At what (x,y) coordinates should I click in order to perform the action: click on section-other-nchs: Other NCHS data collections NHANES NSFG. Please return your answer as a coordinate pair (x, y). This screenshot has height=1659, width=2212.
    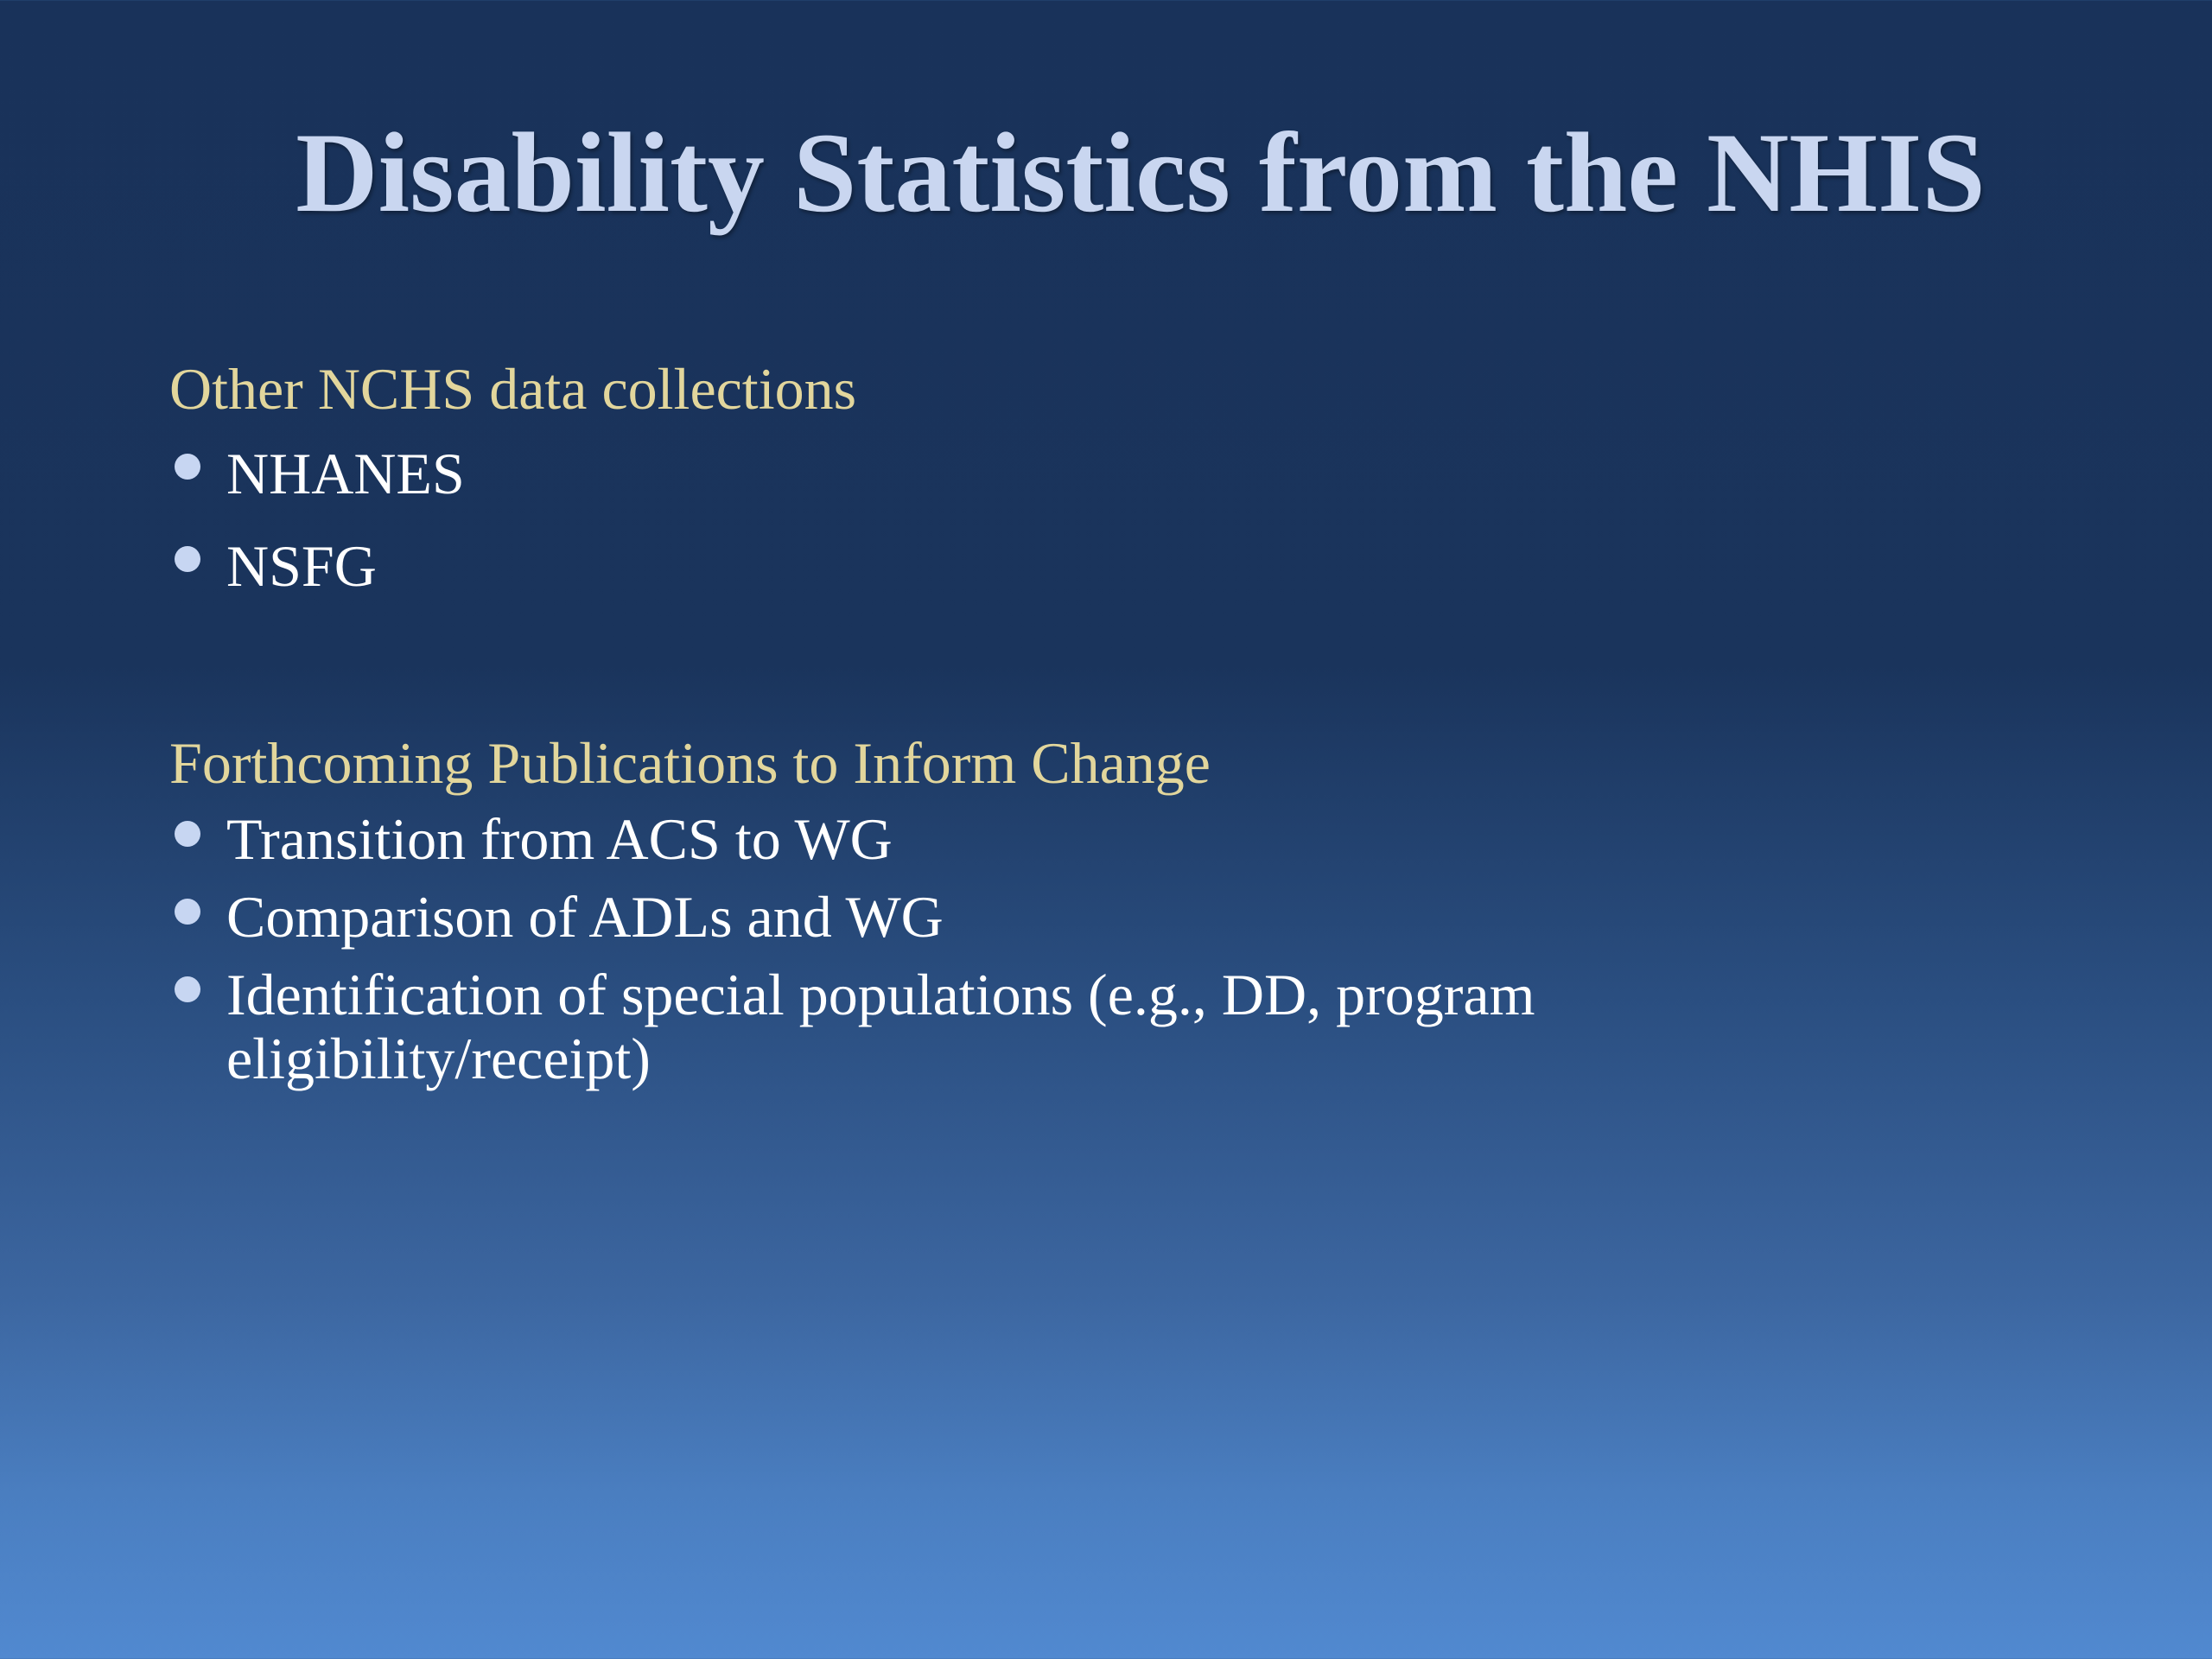
    Looking at the image, I should click on (1119, 477).